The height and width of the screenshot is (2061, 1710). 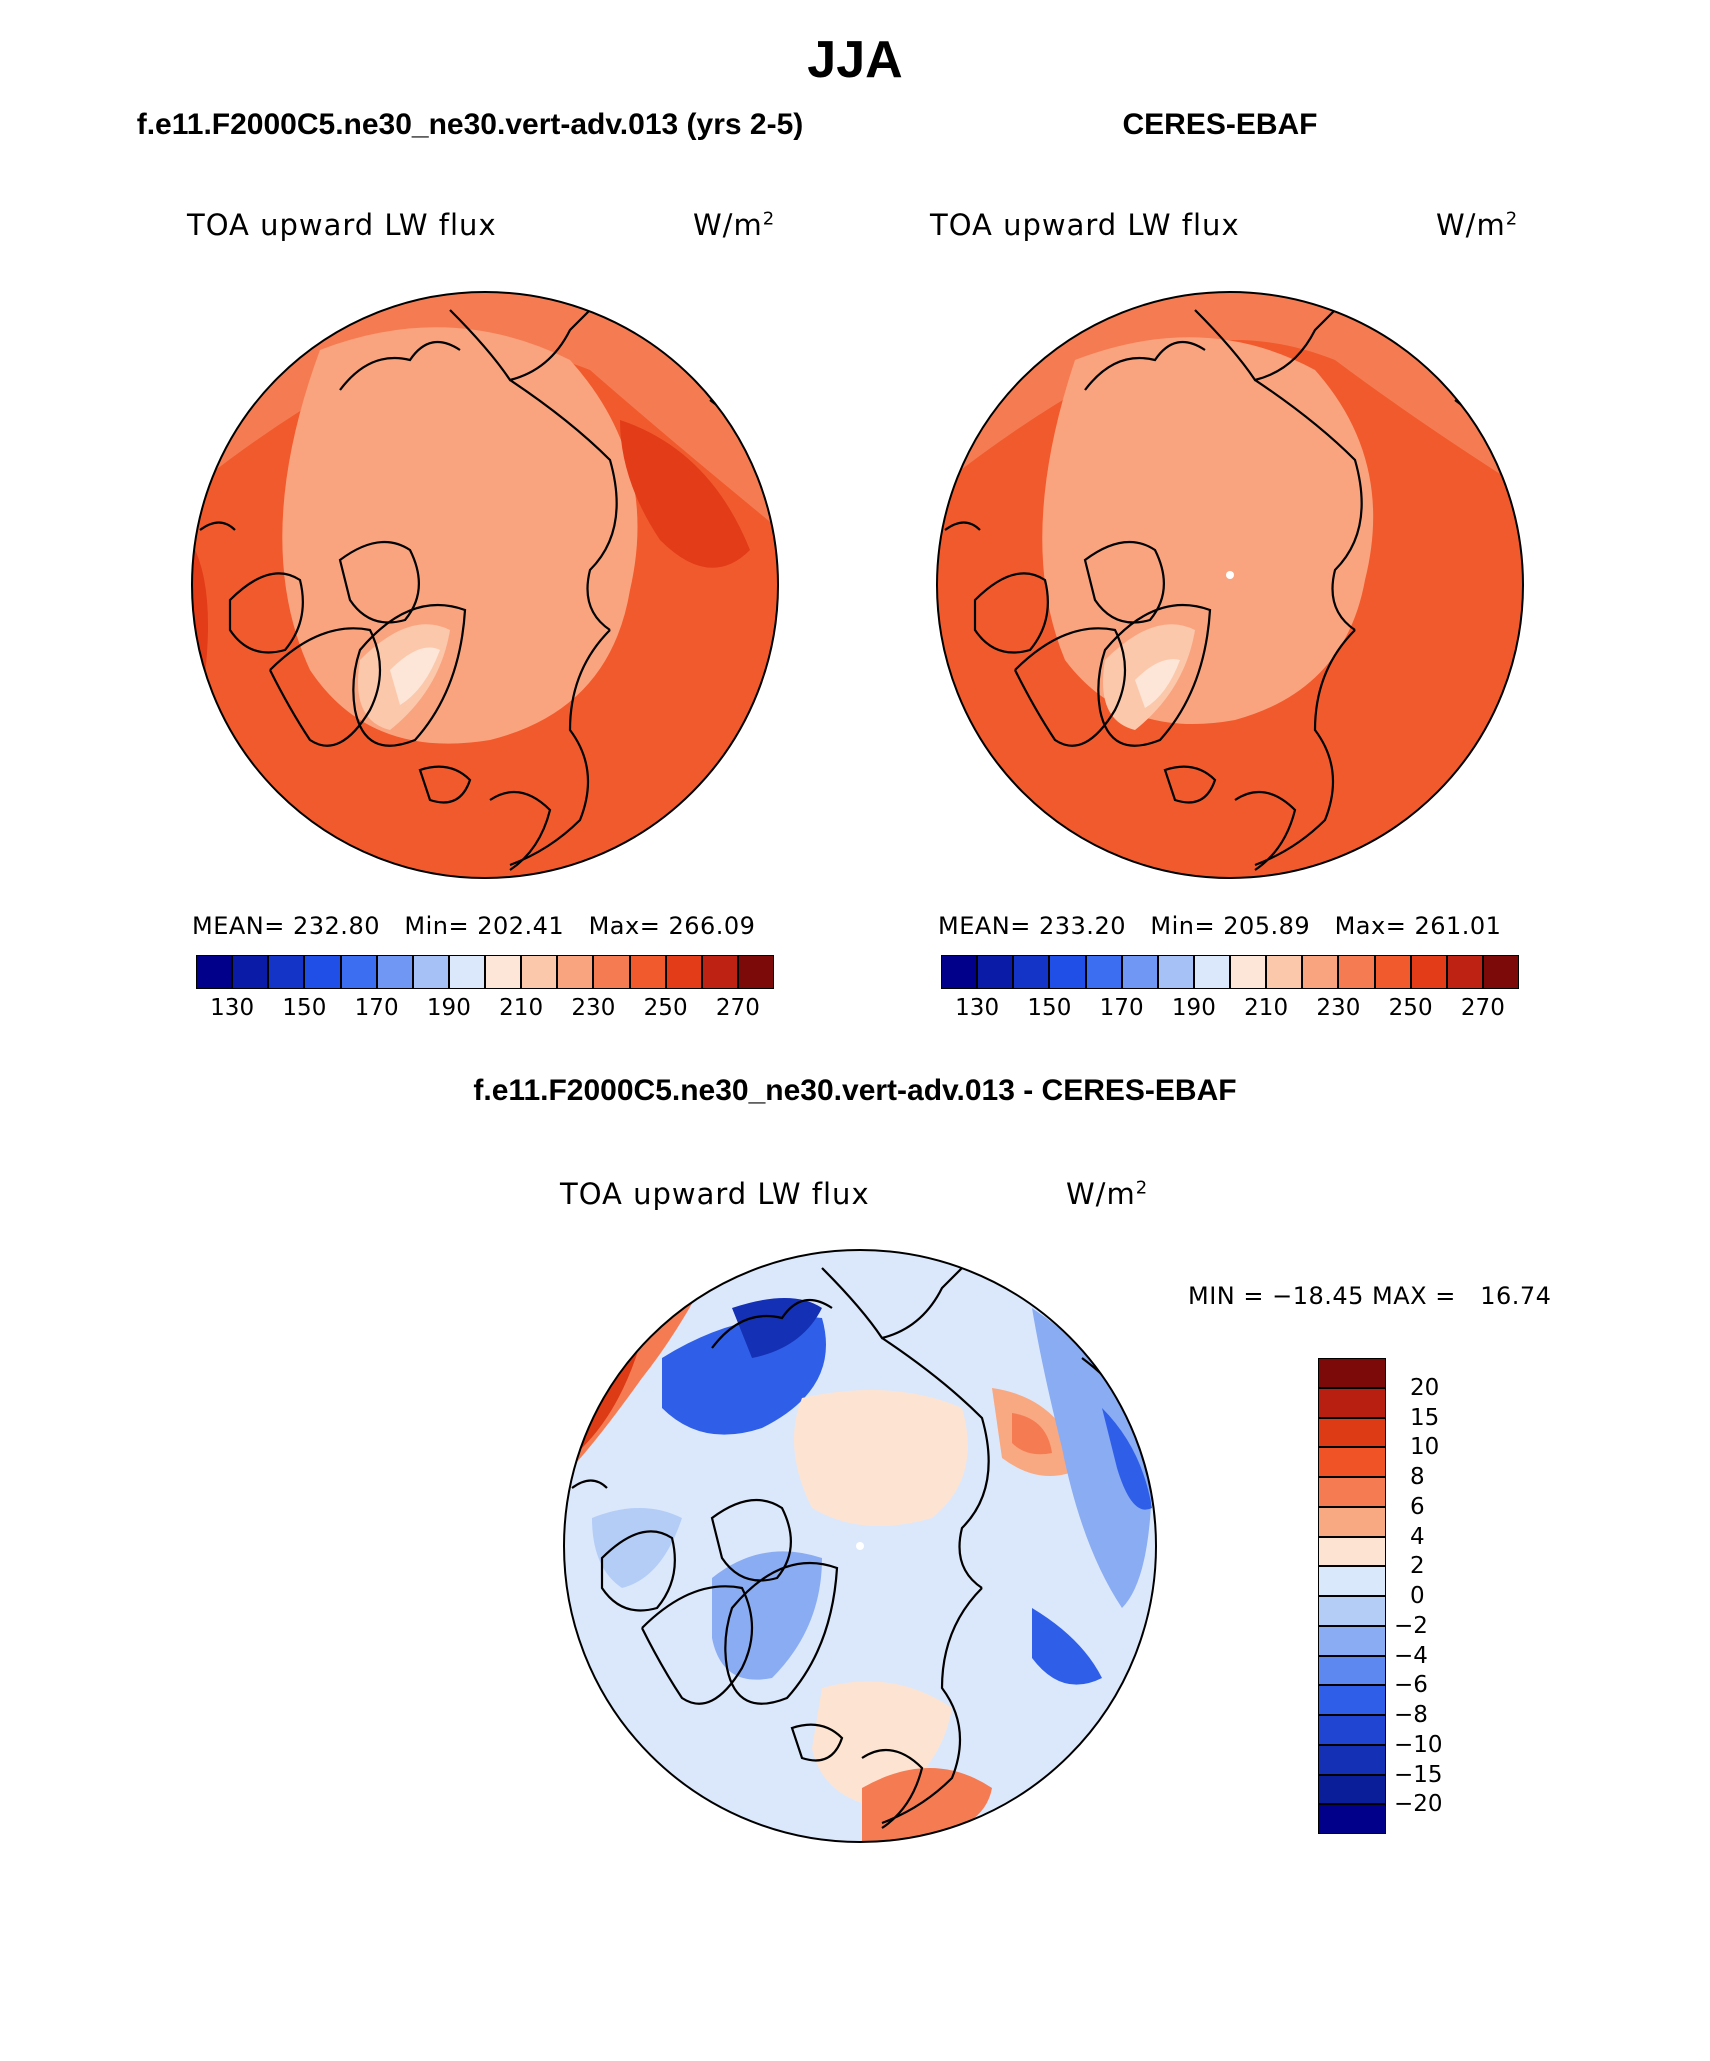 I want to click on difference-polar-map, so click(x=860, y=1546).